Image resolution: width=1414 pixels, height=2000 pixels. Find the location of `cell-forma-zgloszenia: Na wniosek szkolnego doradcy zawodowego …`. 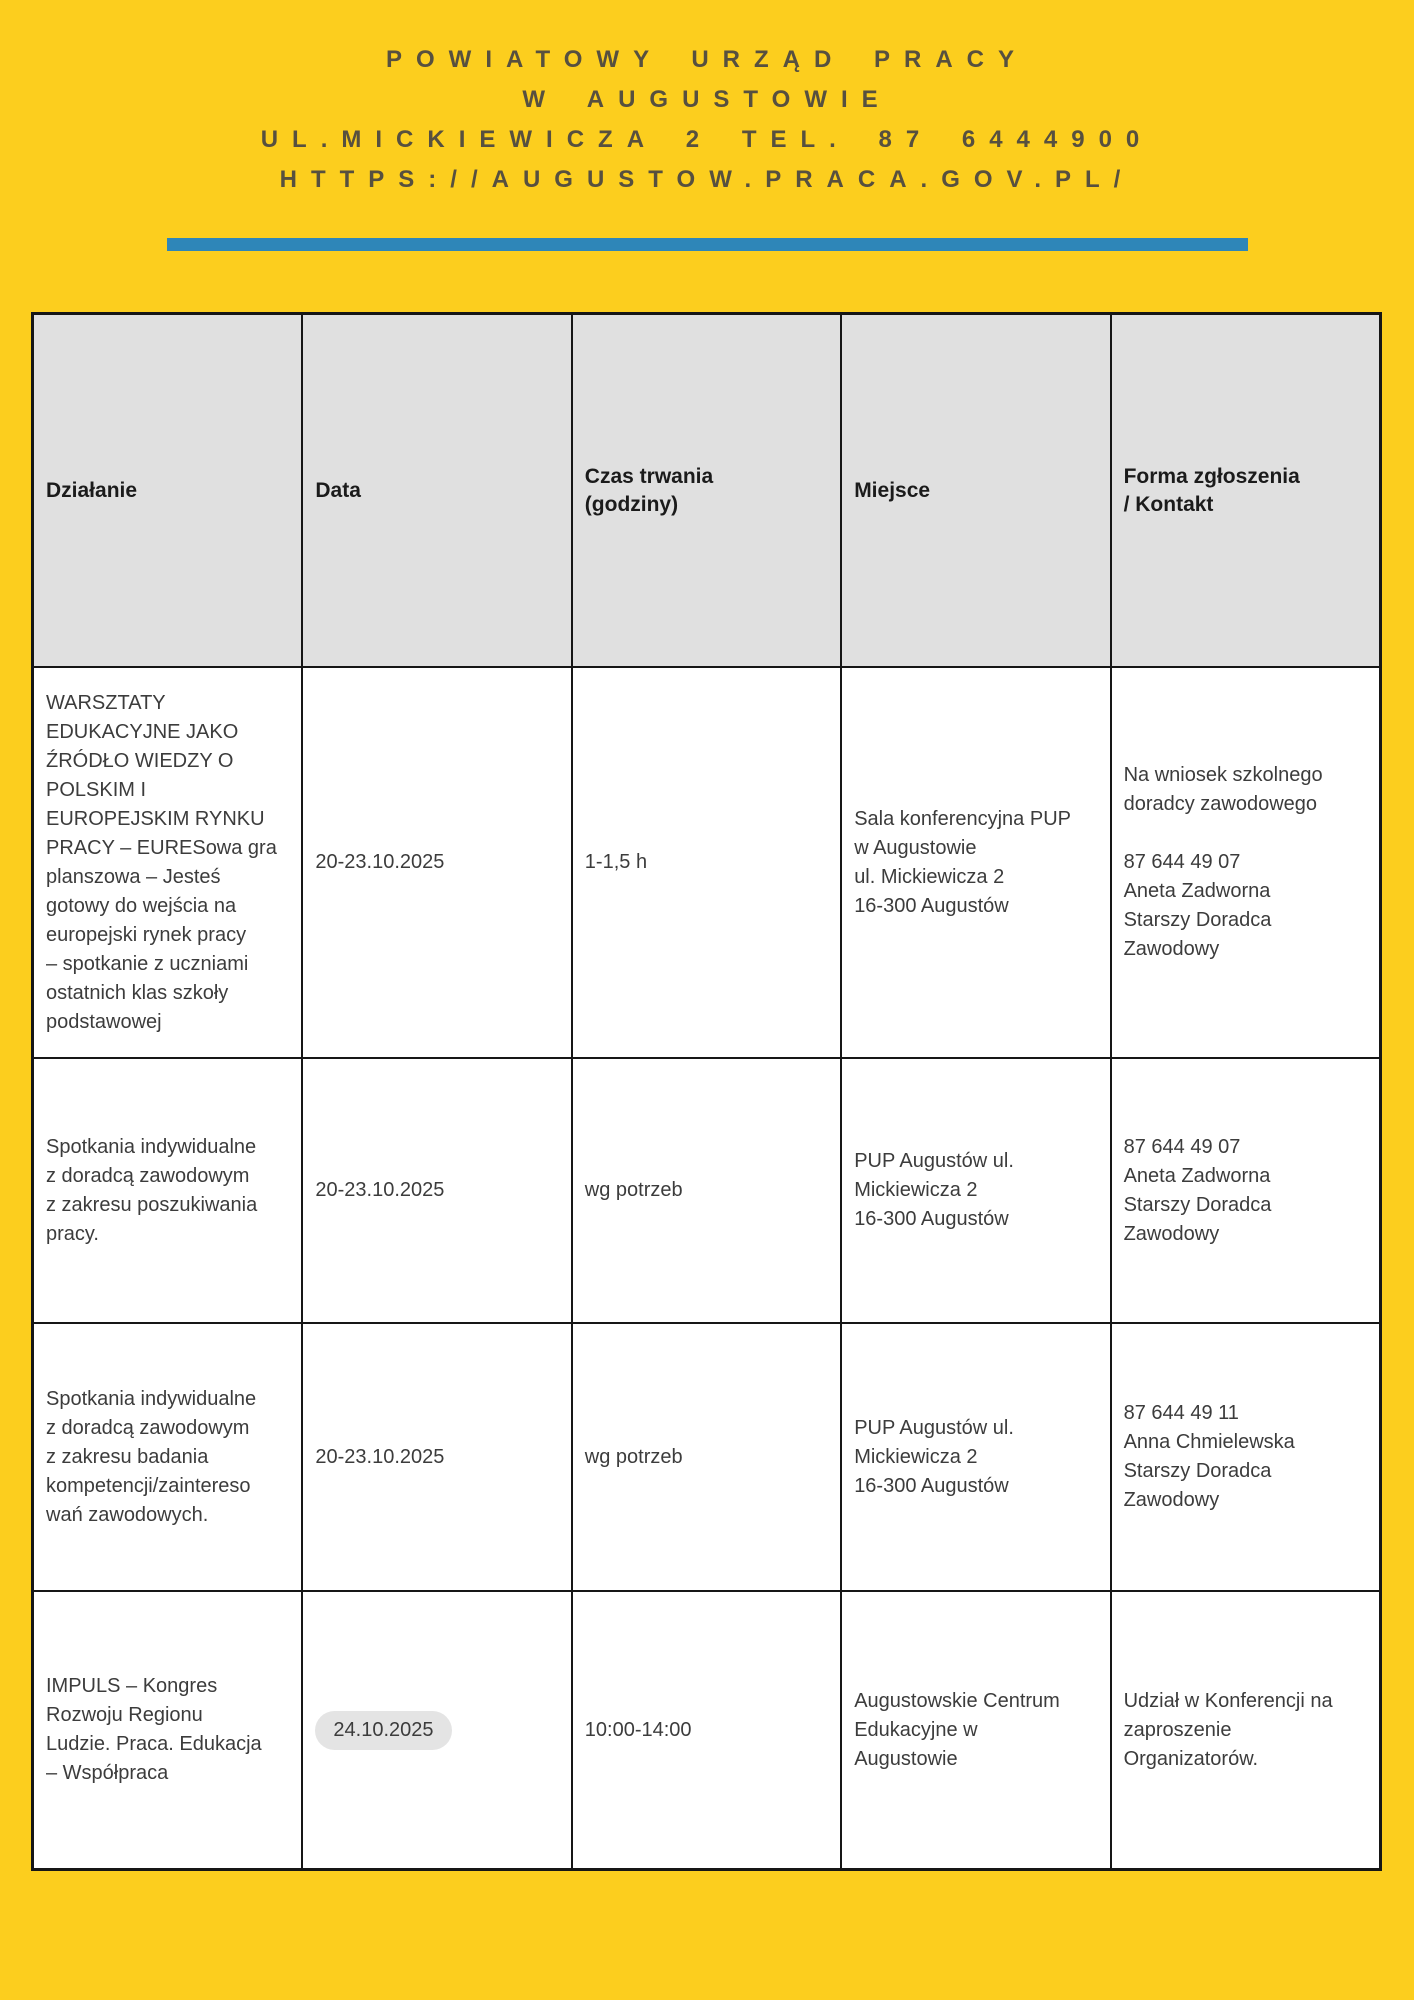

cell-forma-zgloszenia: Na wniosek szkolnego doradcy zawodowego … is located at coordinates (1245, 862).